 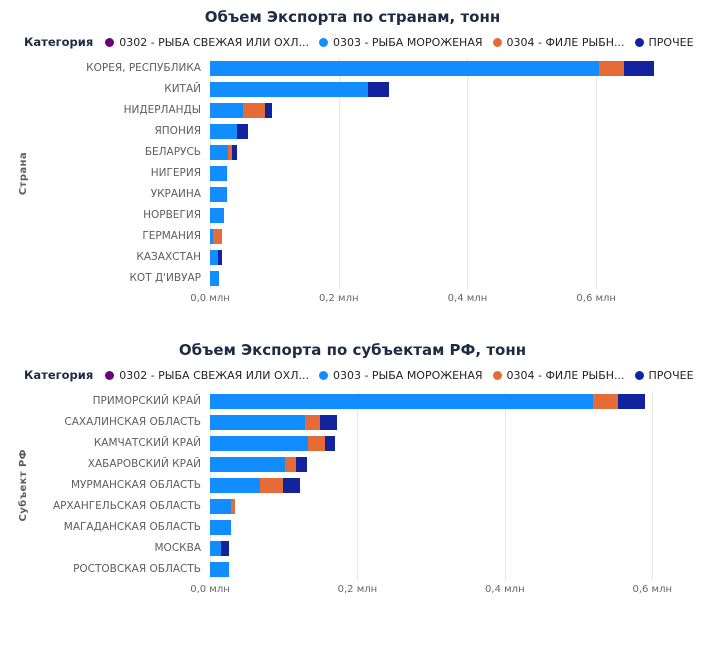 What do you see at coordinates (177, 131) in the screenshot?
I see `category-label: ЯПОНИЯ` at bounding box center [177, 131].